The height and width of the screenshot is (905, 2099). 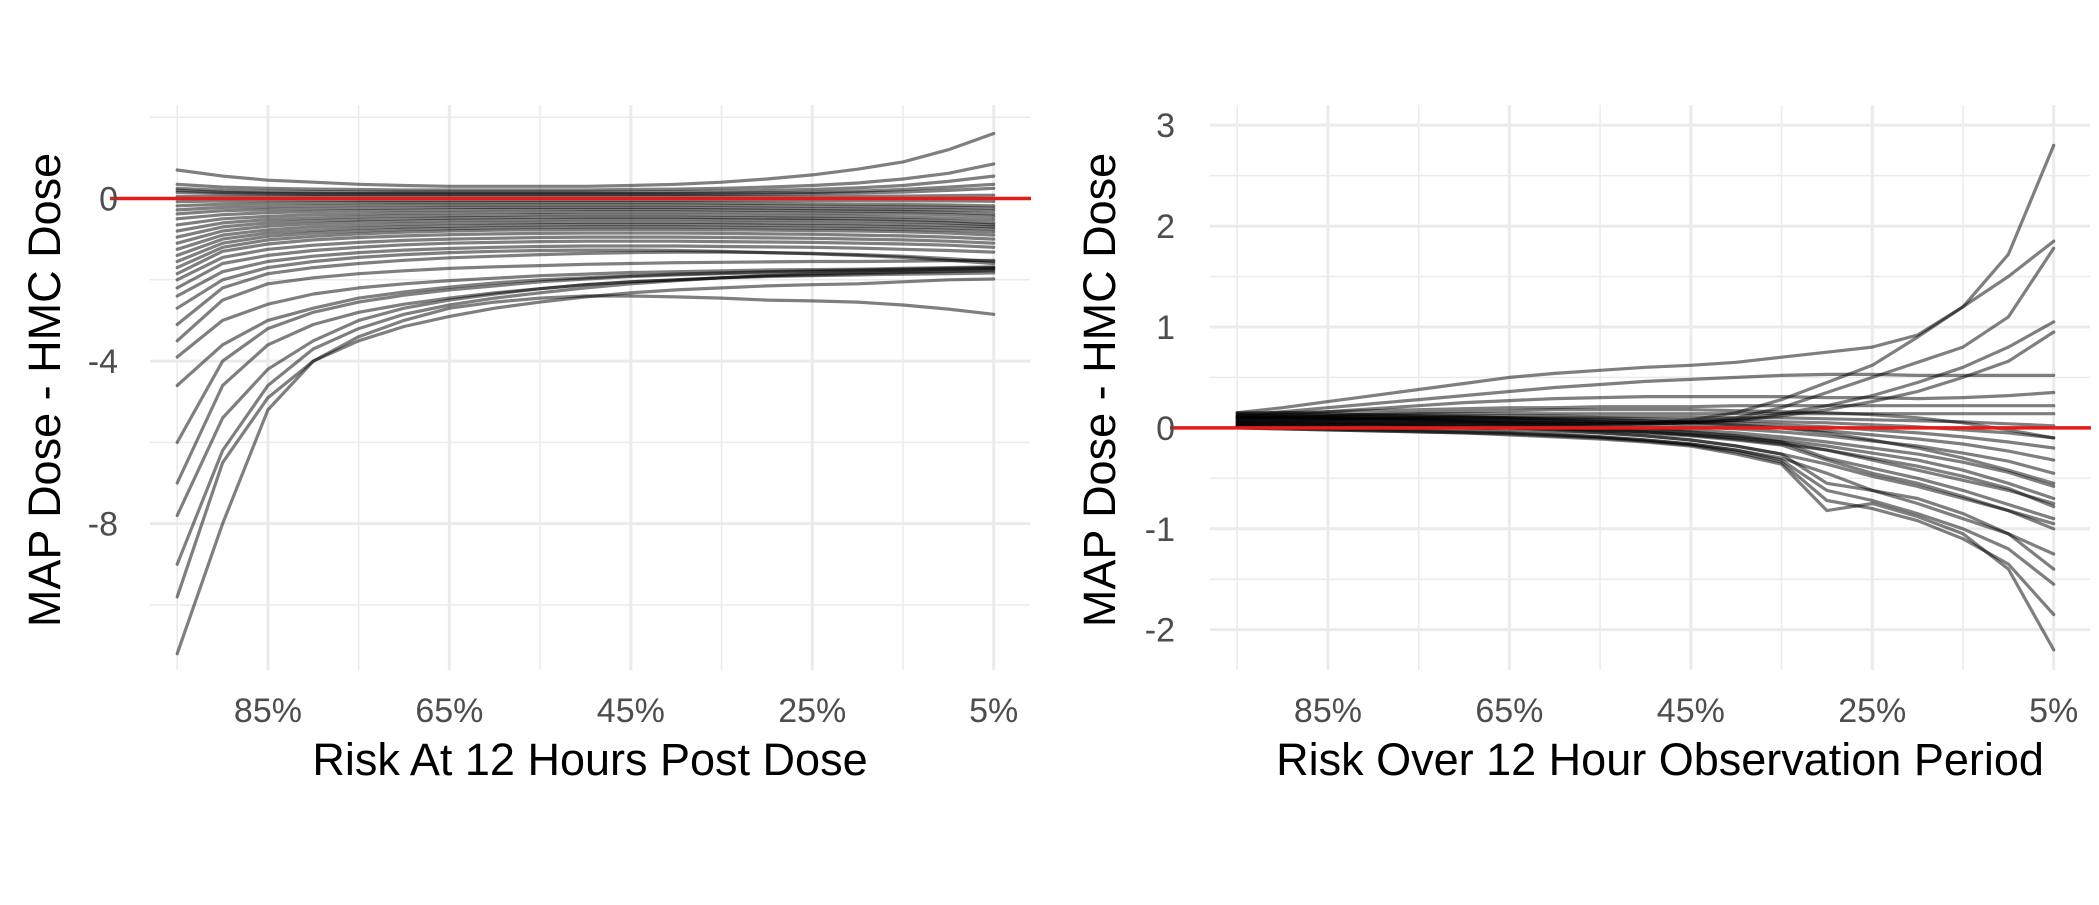 I want to click on x-axis-title: Risk At 12 Hours Post Dose, so click(x=589, y=759).